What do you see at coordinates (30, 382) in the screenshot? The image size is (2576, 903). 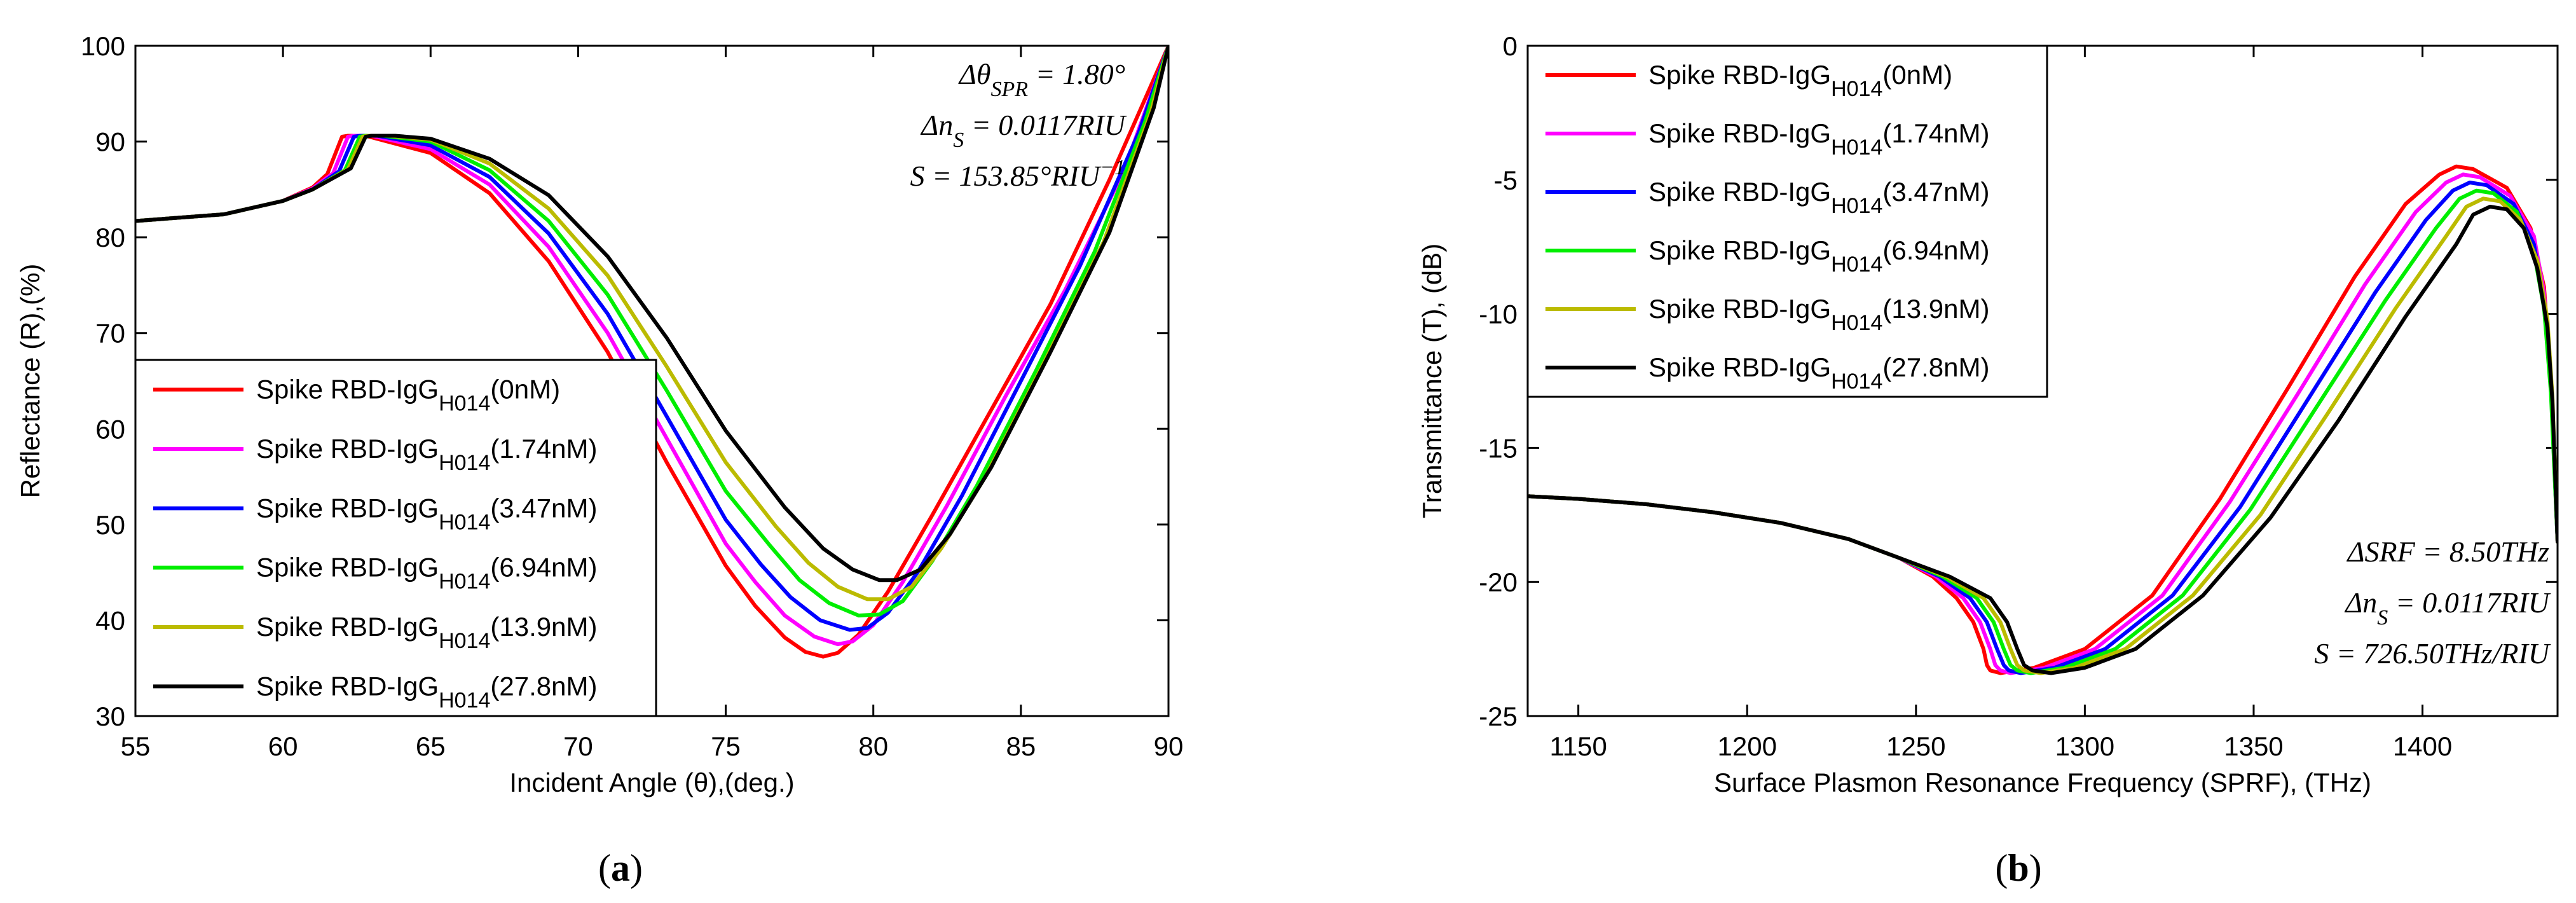 I see `y-axis-label: Reflectance (R),(%)` at bounding box center [30, 382].